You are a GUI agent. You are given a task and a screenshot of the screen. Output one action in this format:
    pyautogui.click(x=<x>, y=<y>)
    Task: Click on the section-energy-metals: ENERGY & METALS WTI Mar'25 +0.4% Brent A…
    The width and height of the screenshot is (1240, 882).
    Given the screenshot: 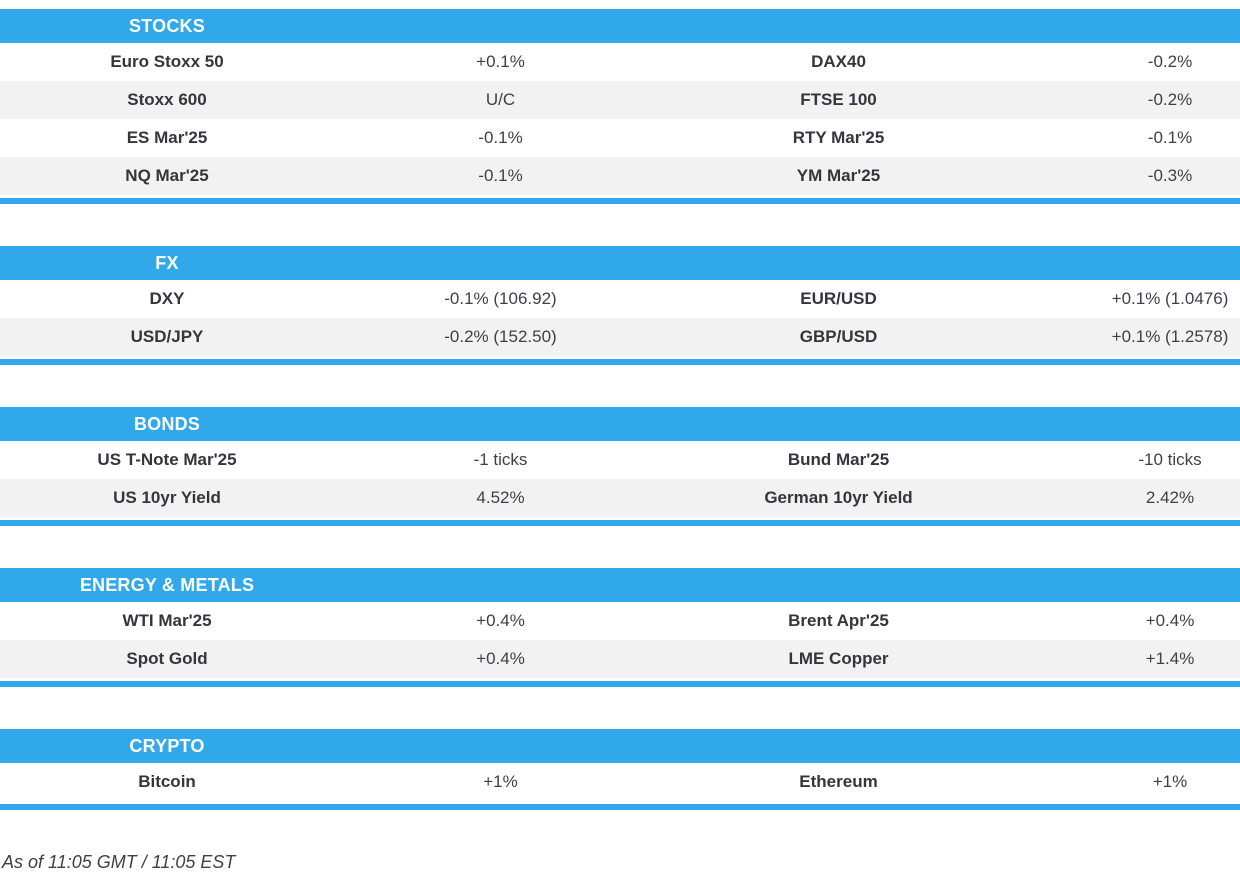 What is the action you would take?
    pyautogui.click(x=620, y=627)
    